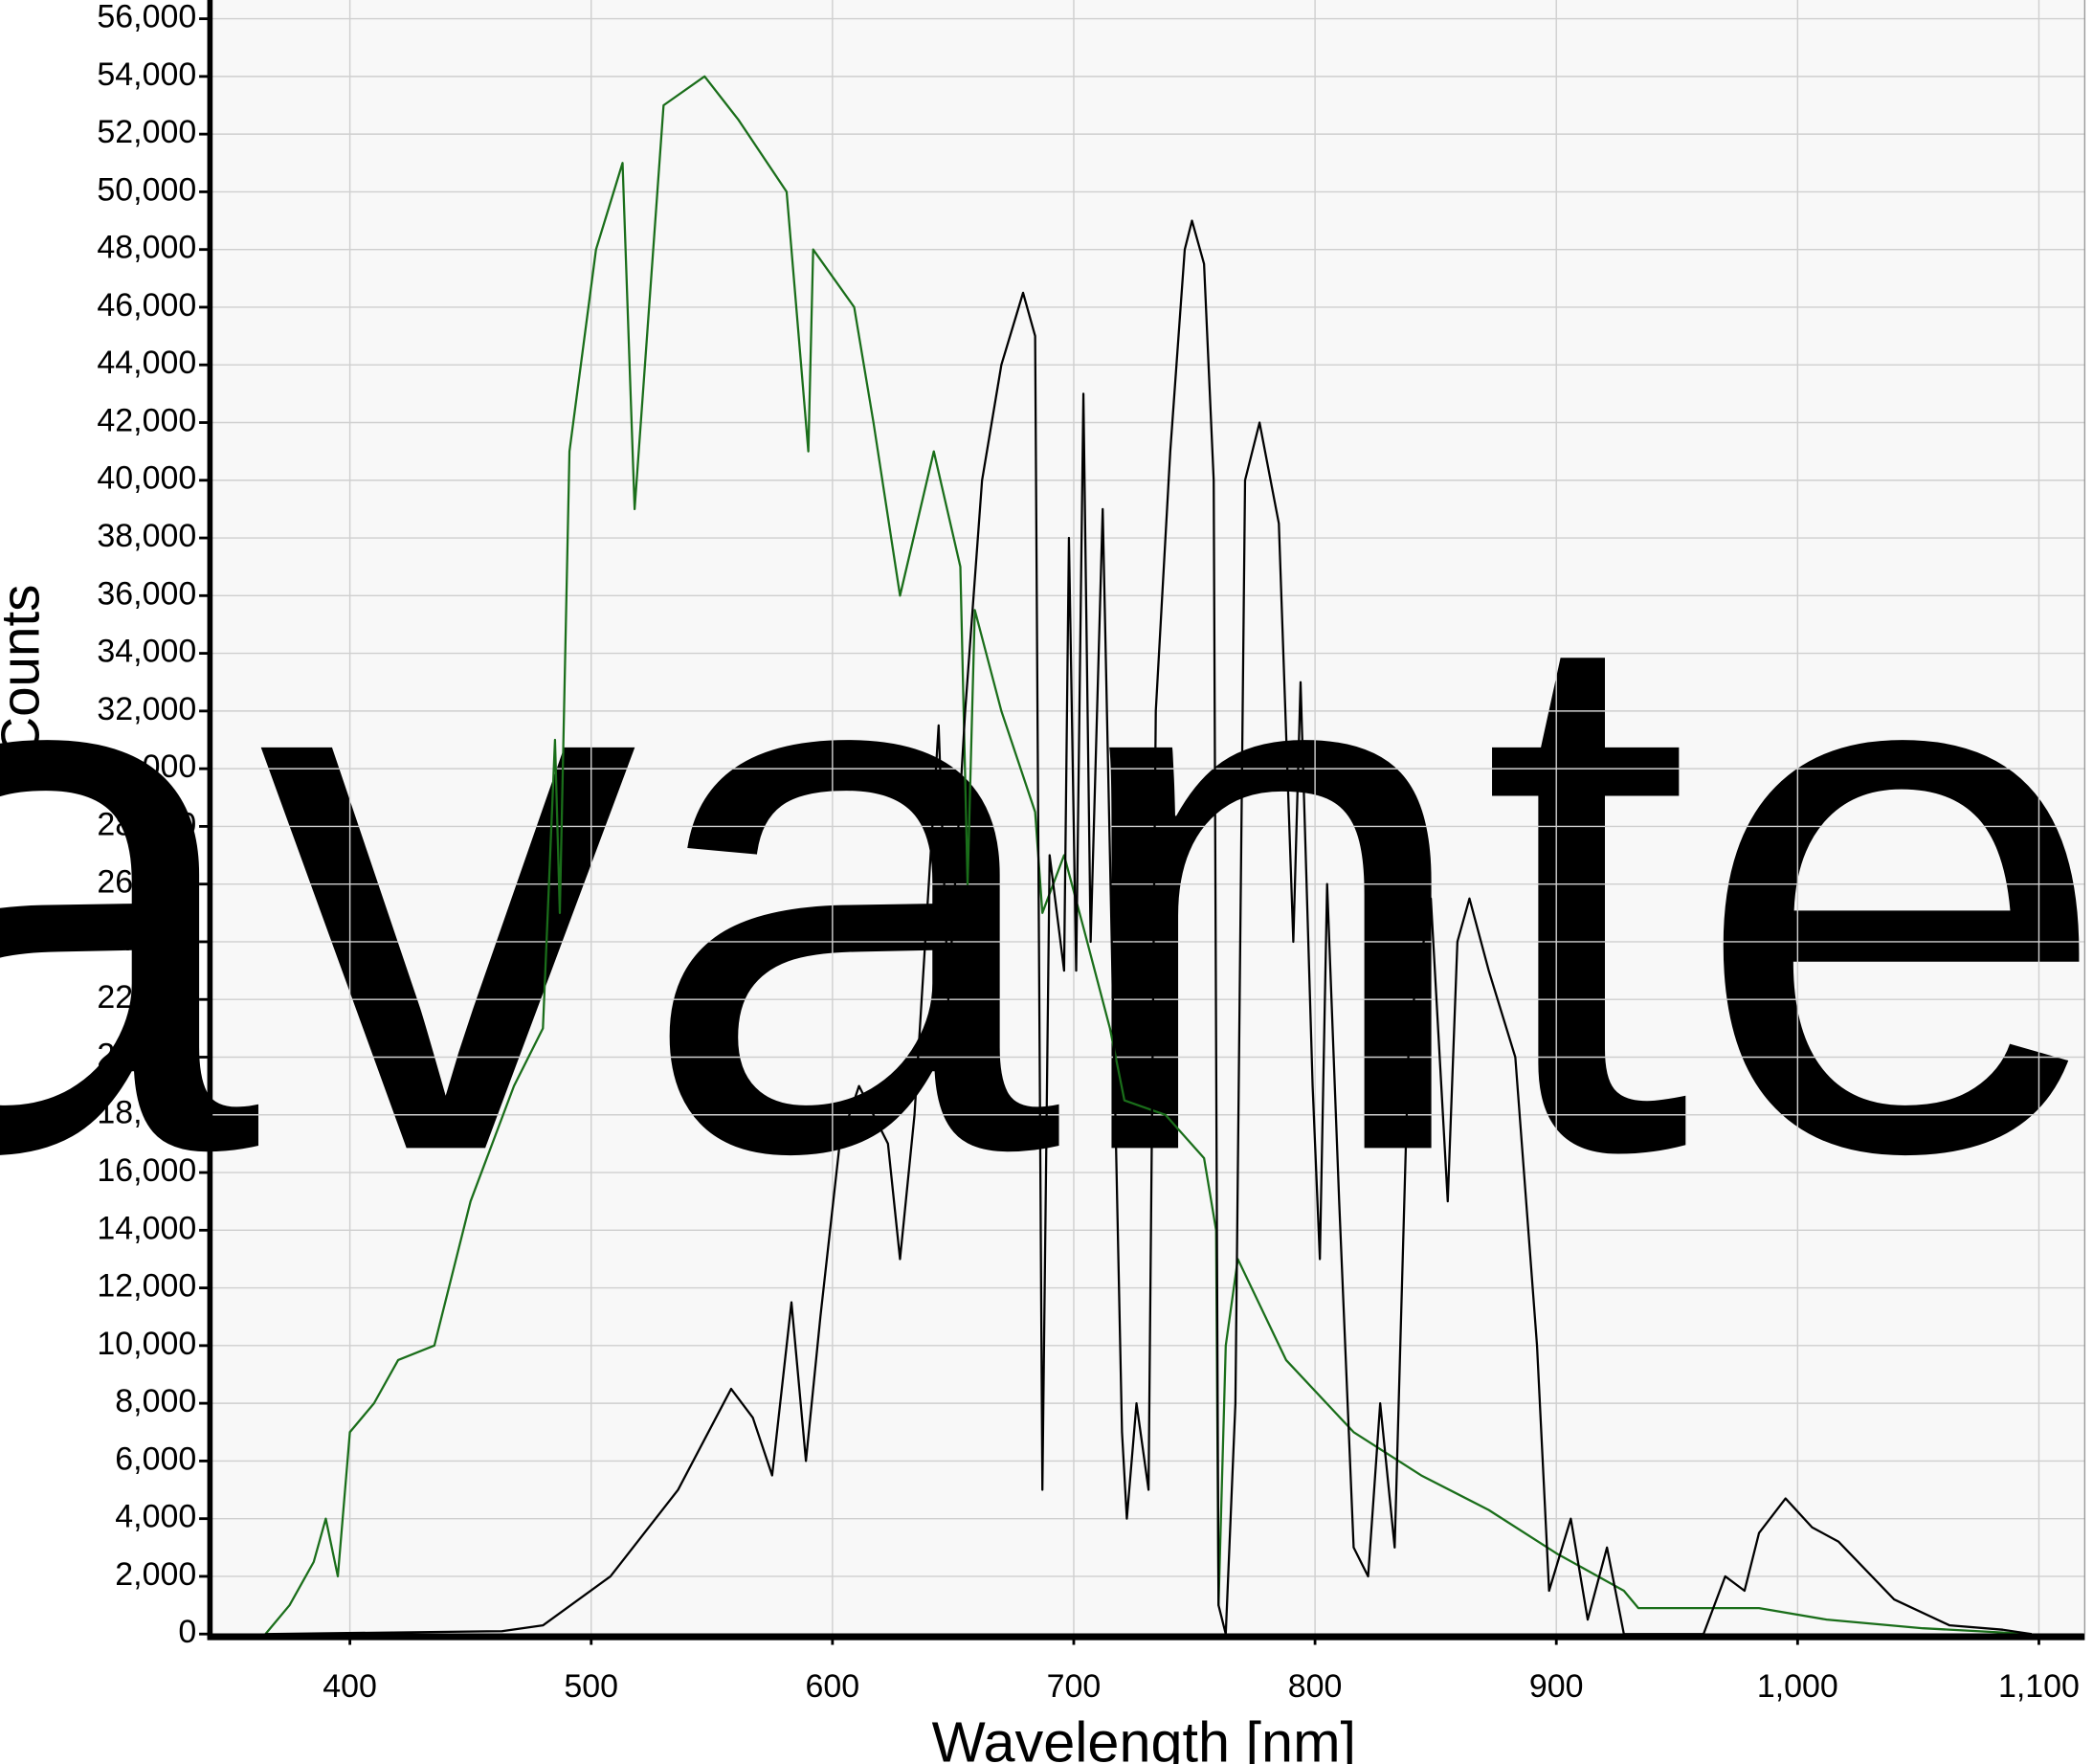 This screenshot has height=1764, width=2093. What do you see at coordinates (146, 132) in the screenshot?
I see `y-tick-label: 52,000` at bounding box center [146, 132].